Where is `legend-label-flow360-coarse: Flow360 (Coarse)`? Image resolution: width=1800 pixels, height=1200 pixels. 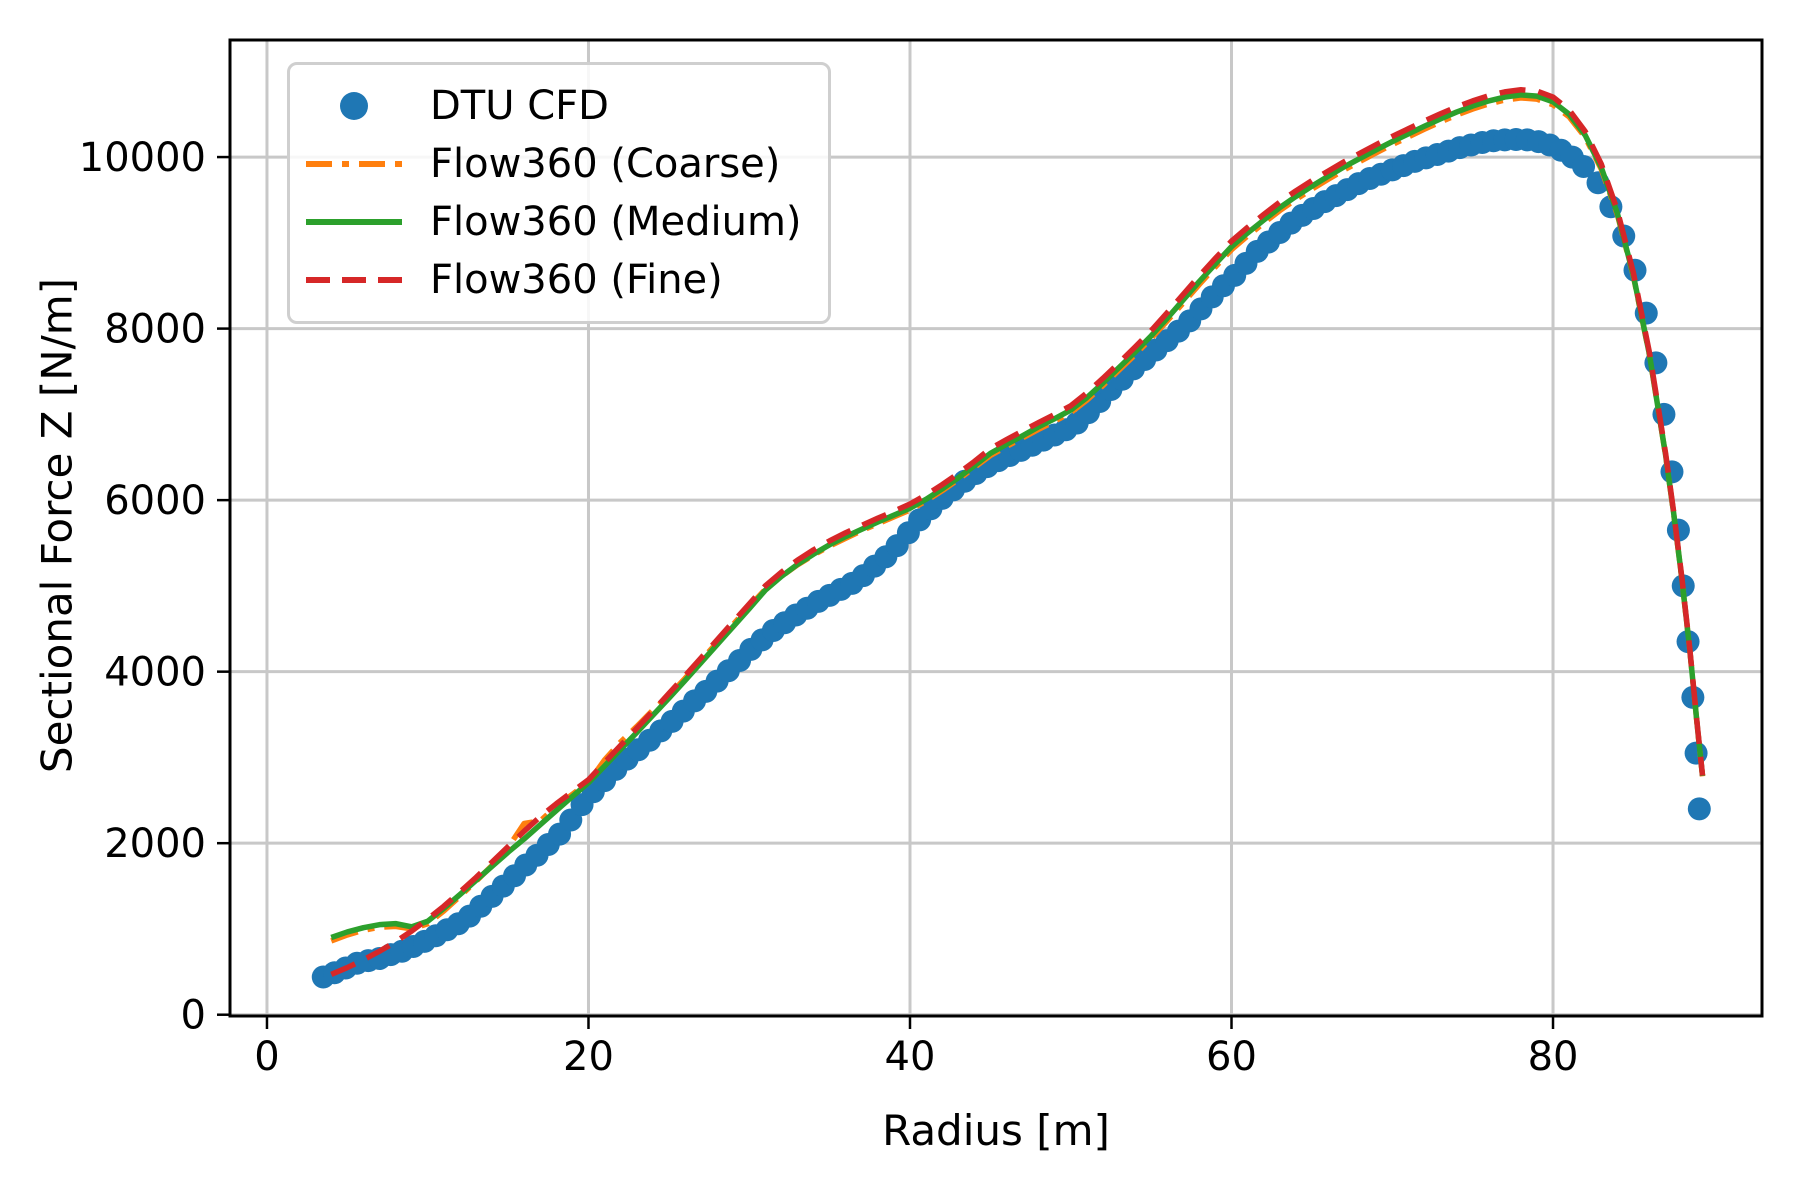 legend-label-flow360-coarse: Flow360 (Coarse) is located at coordinates (605, 164).